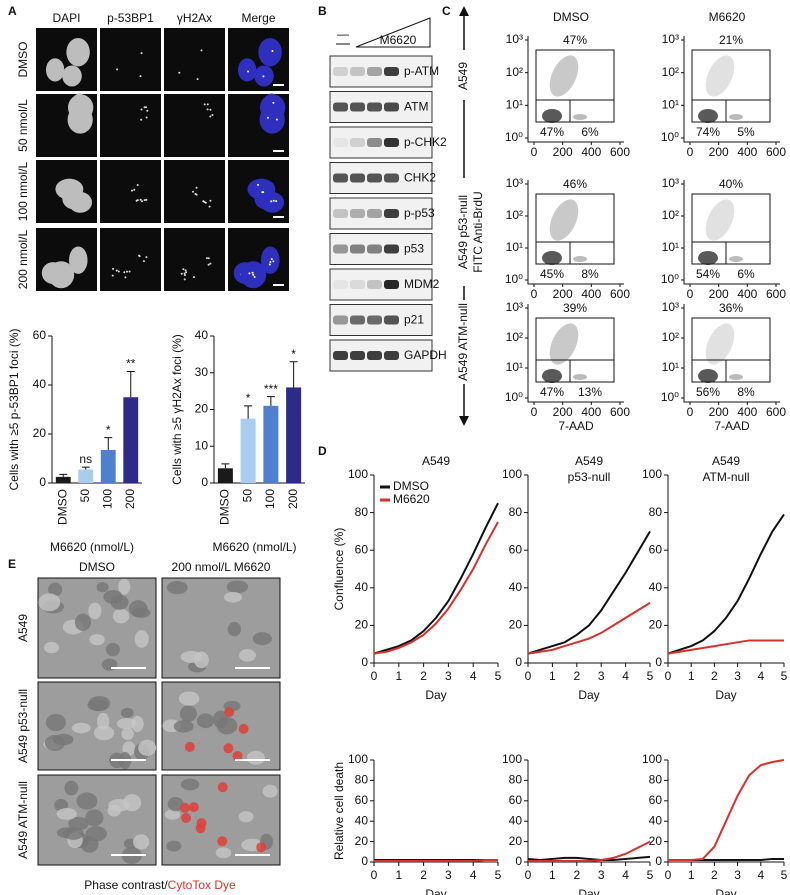 The image size is (790, 895). I want to click on x-axis-label: M6620 (nmol/L), so click(254, 547).